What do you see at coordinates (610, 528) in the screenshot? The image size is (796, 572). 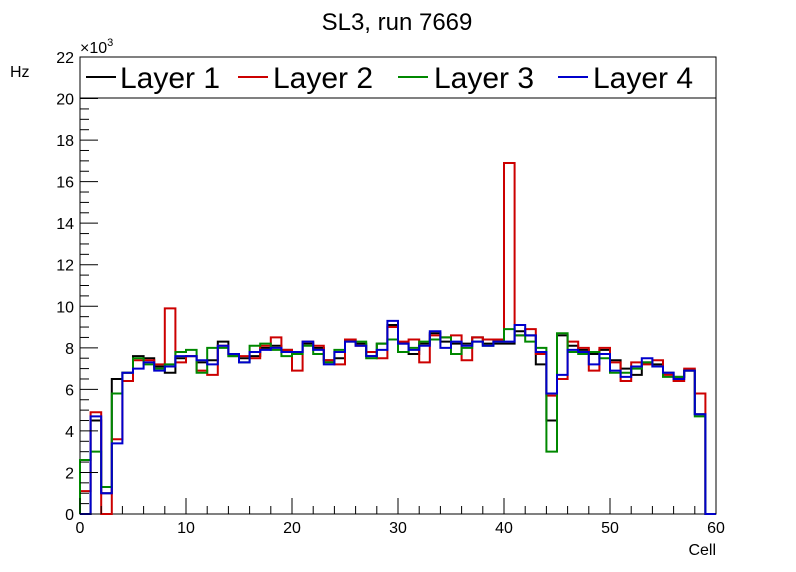 I see `x-tick-label: 50` at bounding box center [610, 528].